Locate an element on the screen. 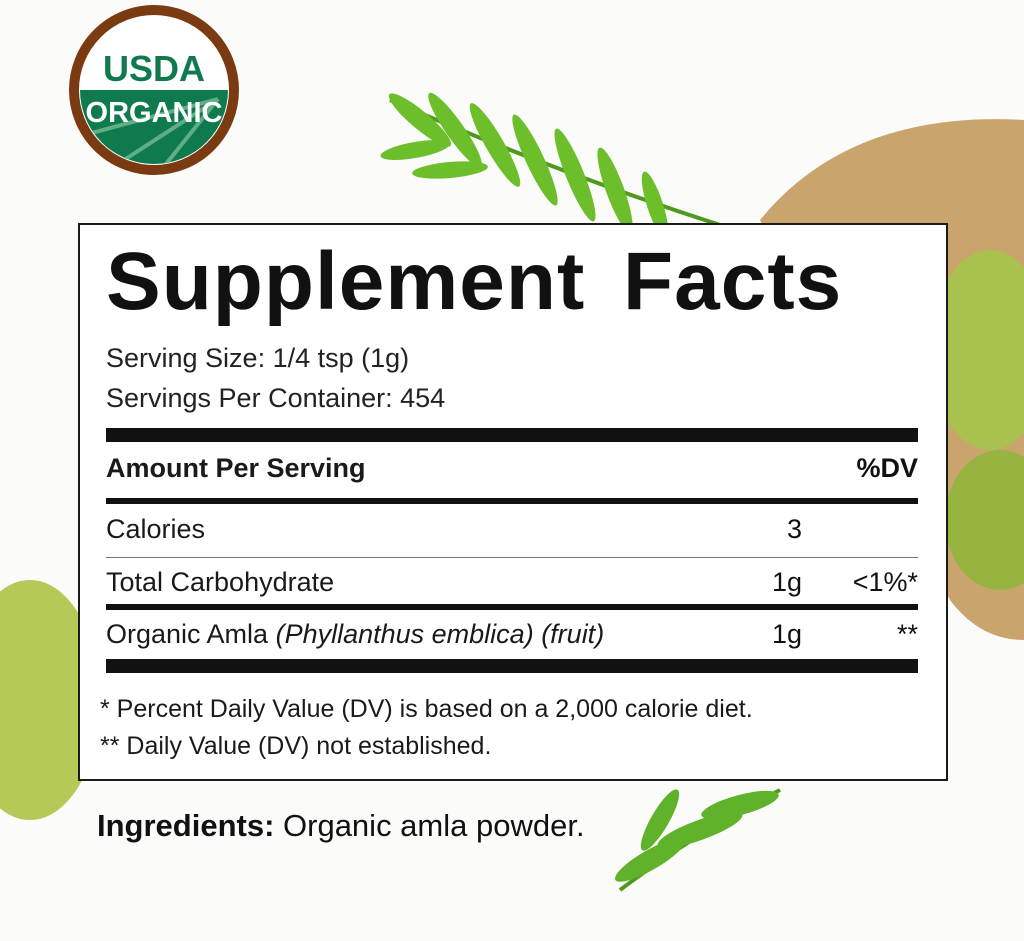 This screenshot has width=1024, height=941. svg-text: ORGANIC is located at coordinates (154, 113).